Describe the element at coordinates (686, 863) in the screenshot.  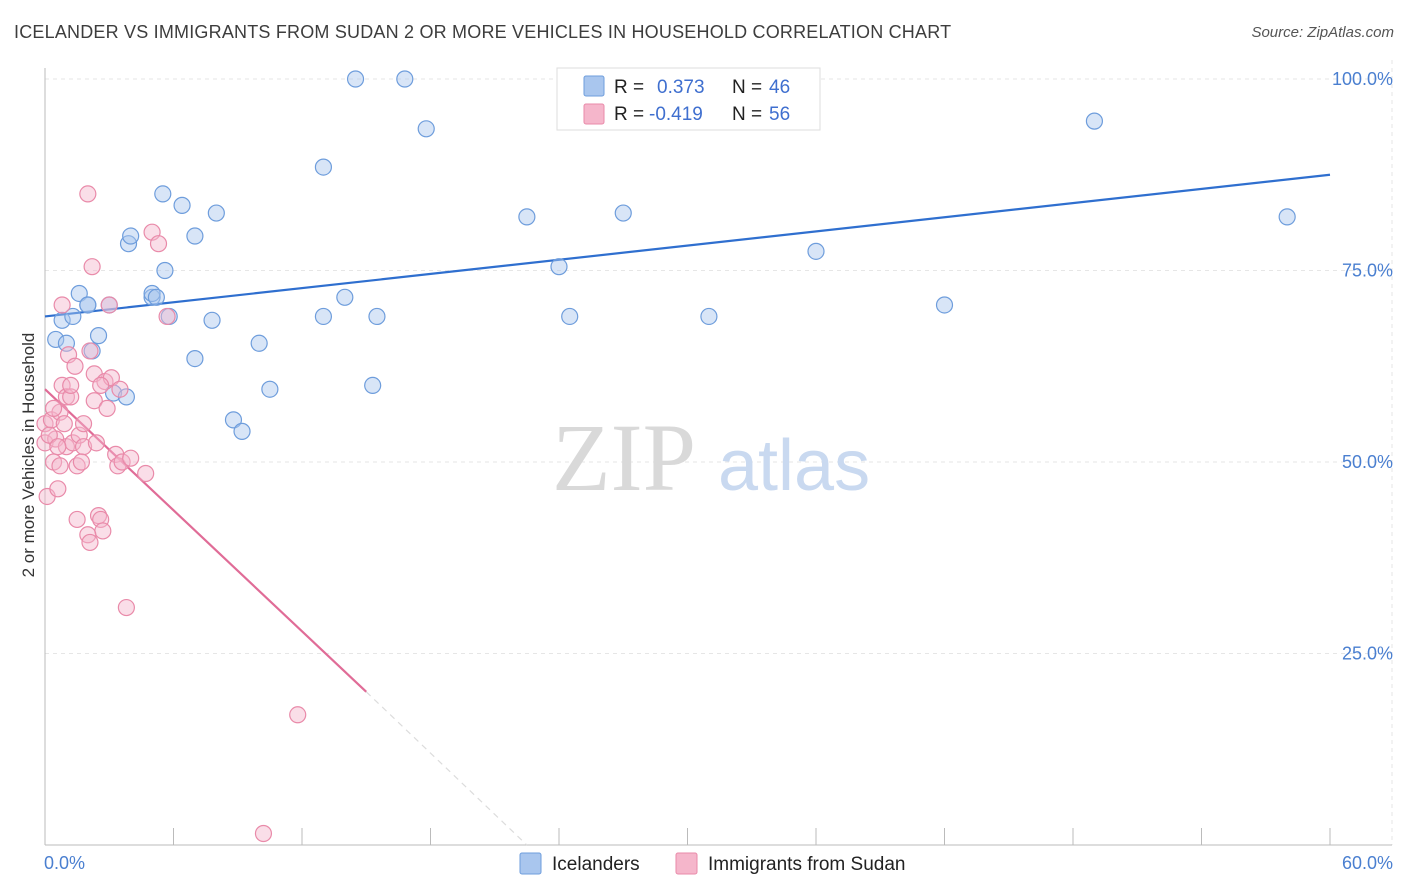
I see `bottom-legend-swatch-sudan` at that location.